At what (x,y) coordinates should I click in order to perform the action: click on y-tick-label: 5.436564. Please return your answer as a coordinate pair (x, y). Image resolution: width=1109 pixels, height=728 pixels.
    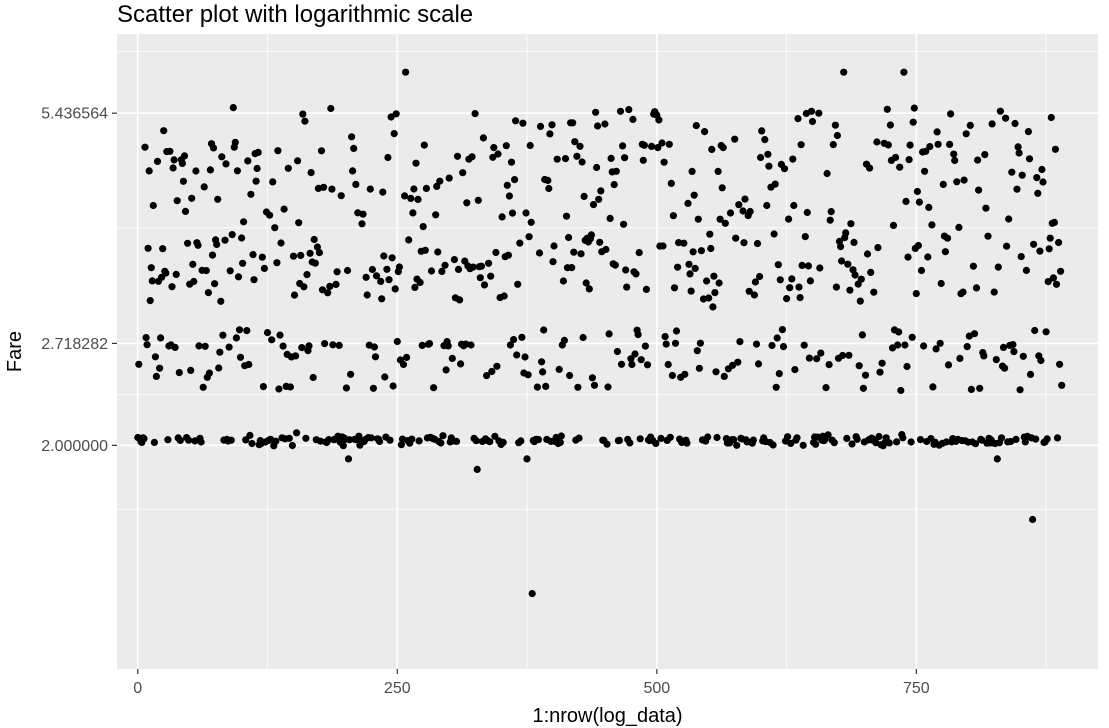
    Looking at the image, I should click on (74, 114).